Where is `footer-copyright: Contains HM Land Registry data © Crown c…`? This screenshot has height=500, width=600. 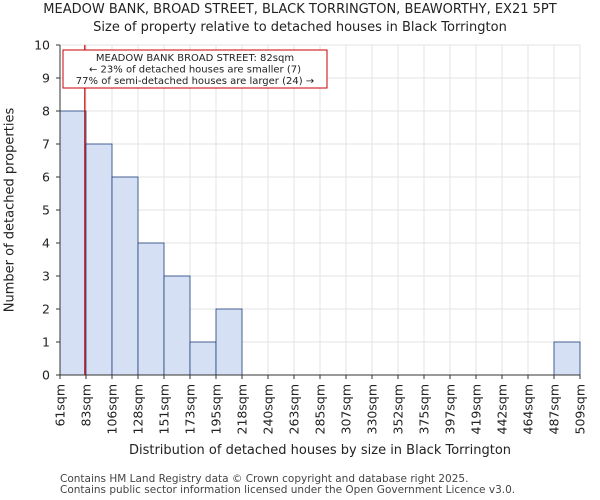 footer-copyright: Contains HM Land Registry data © Crown c… is located at coordinates (264, 479).